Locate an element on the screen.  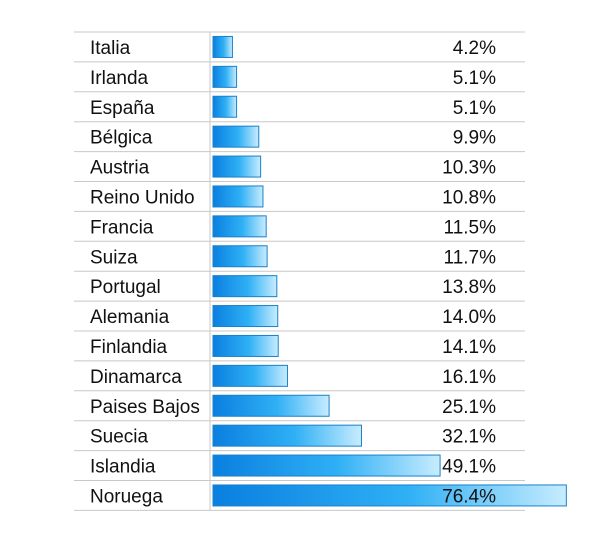
value-label: 9.9% is located at coordinates (474, 138).